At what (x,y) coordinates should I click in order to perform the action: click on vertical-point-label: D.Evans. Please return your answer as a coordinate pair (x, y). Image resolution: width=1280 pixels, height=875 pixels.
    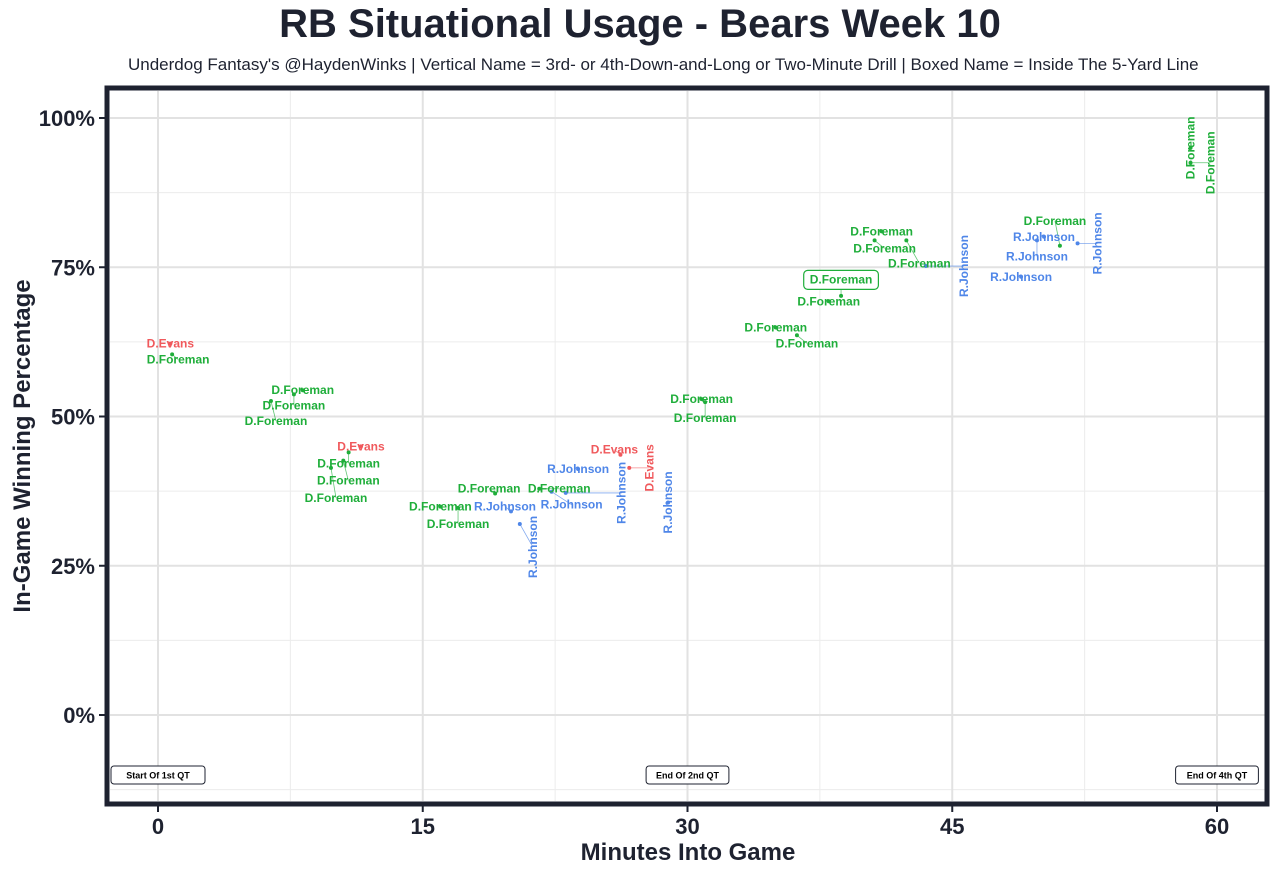
    Looking at the image, I should click on (649, 468).